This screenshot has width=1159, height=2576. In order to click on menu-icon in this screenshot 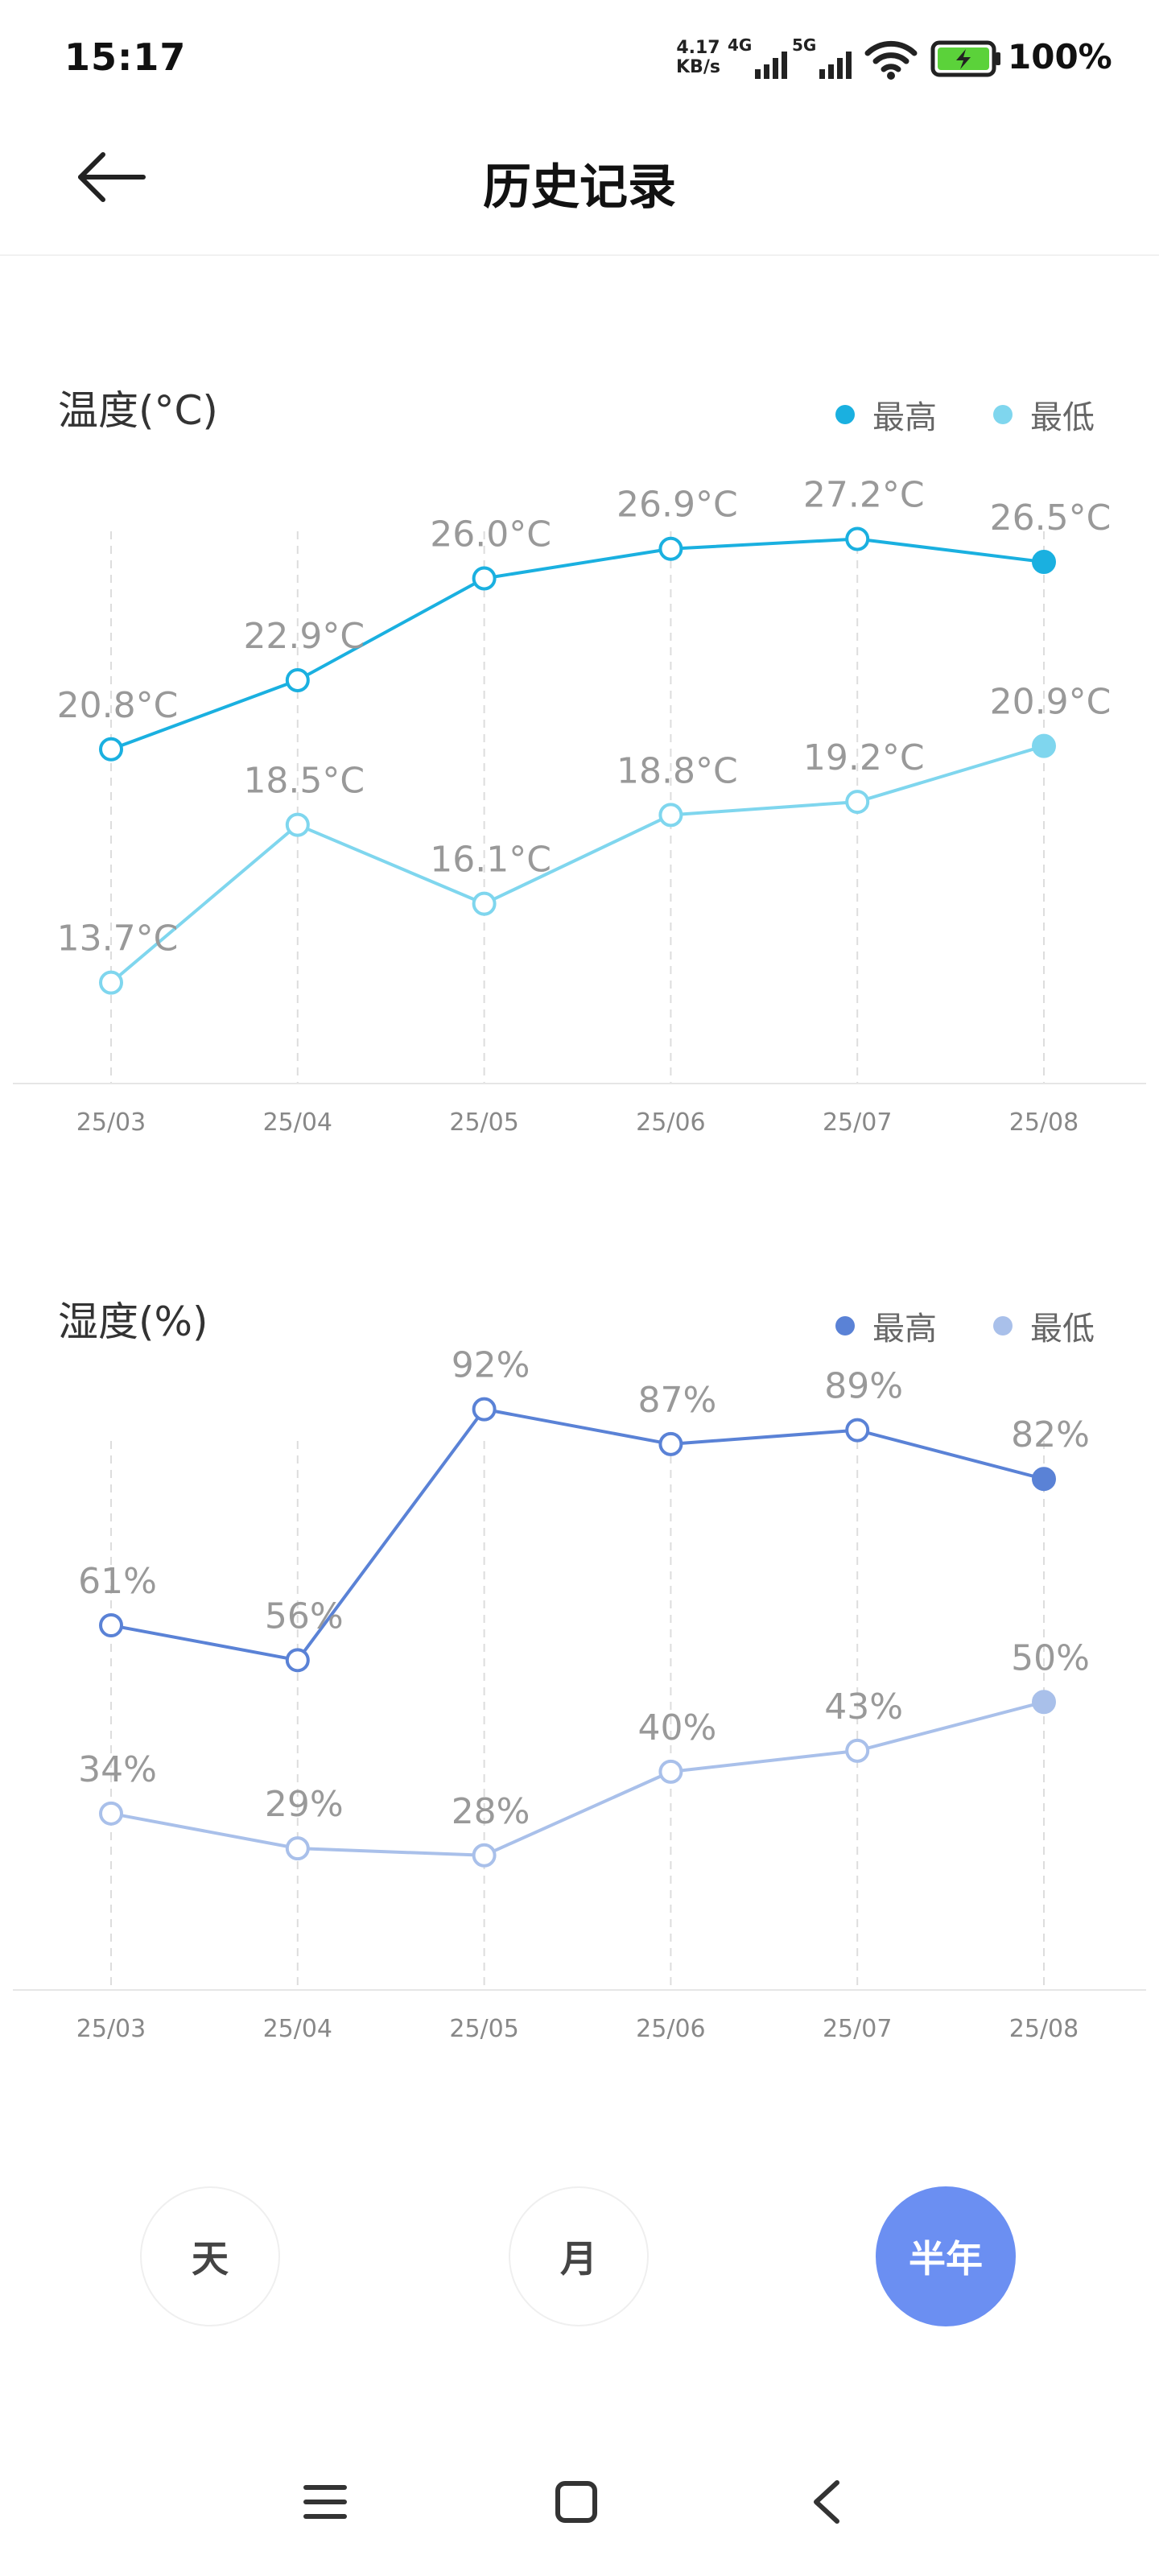, I will do `click(325, 2501)`.